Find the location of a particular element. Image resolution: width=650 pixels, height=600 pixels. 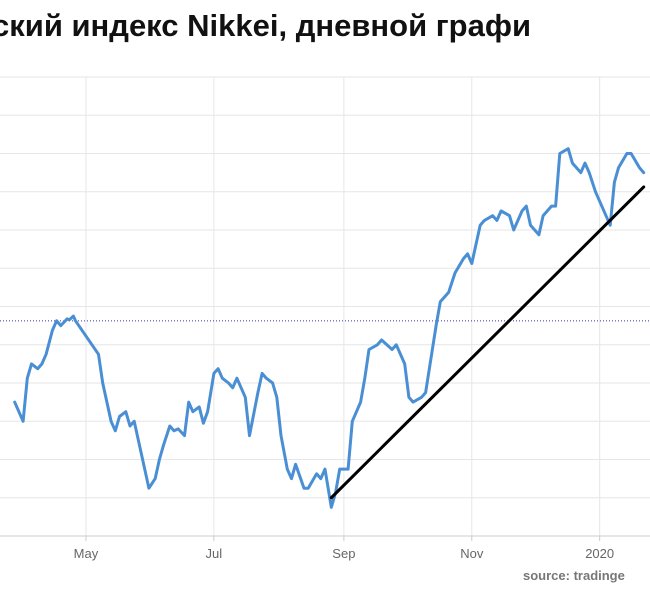

chart-title: ский индекс Nikkei, дневной графи is located at coordinates (266, 25).